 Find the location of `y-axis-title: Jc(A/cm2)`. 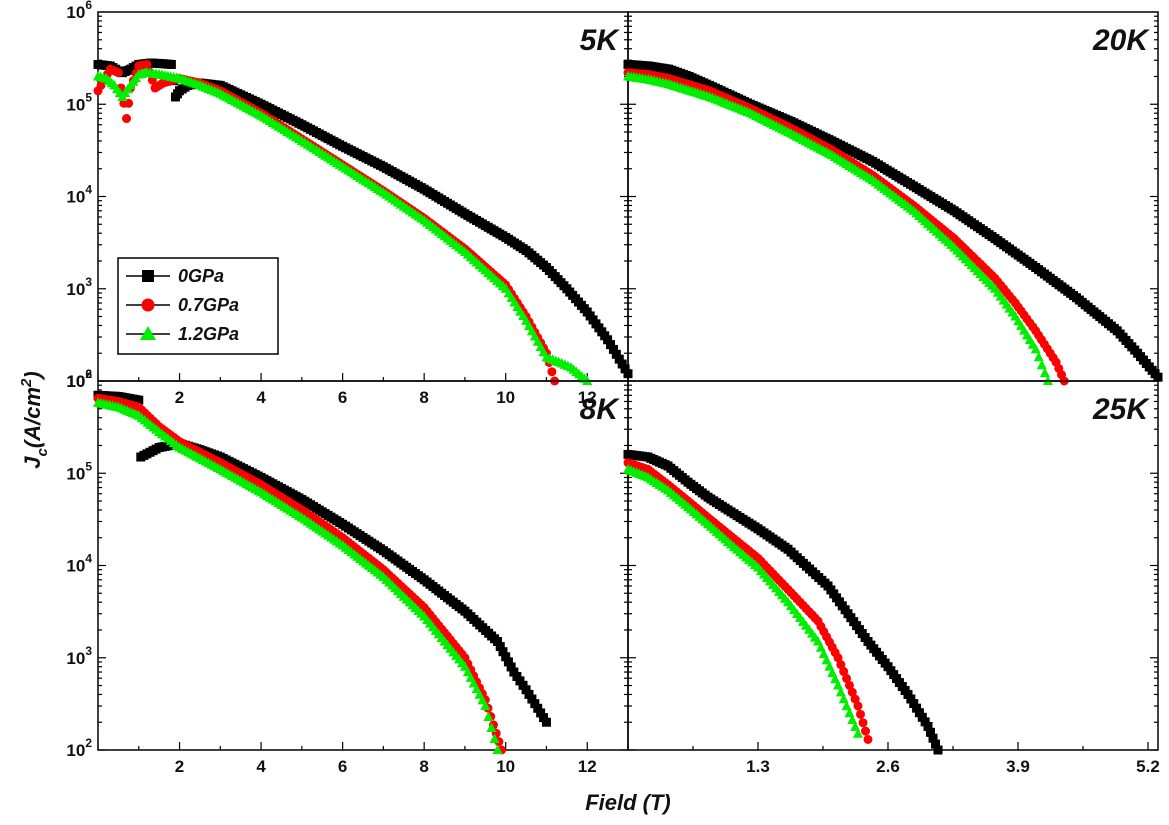

y-axis-title: Jc(A/cm2) is located at coordinates (34, 419).